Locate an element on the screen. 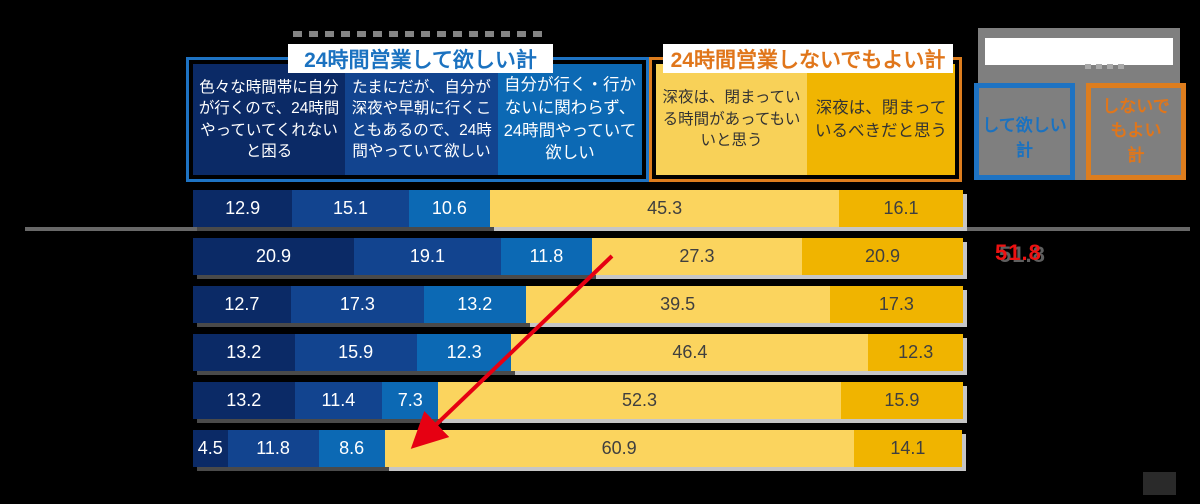 The height and width of the screenshot is (504, 1200). bar-segment-r5-s1: 13.2 is located at coordinates (244, 400).